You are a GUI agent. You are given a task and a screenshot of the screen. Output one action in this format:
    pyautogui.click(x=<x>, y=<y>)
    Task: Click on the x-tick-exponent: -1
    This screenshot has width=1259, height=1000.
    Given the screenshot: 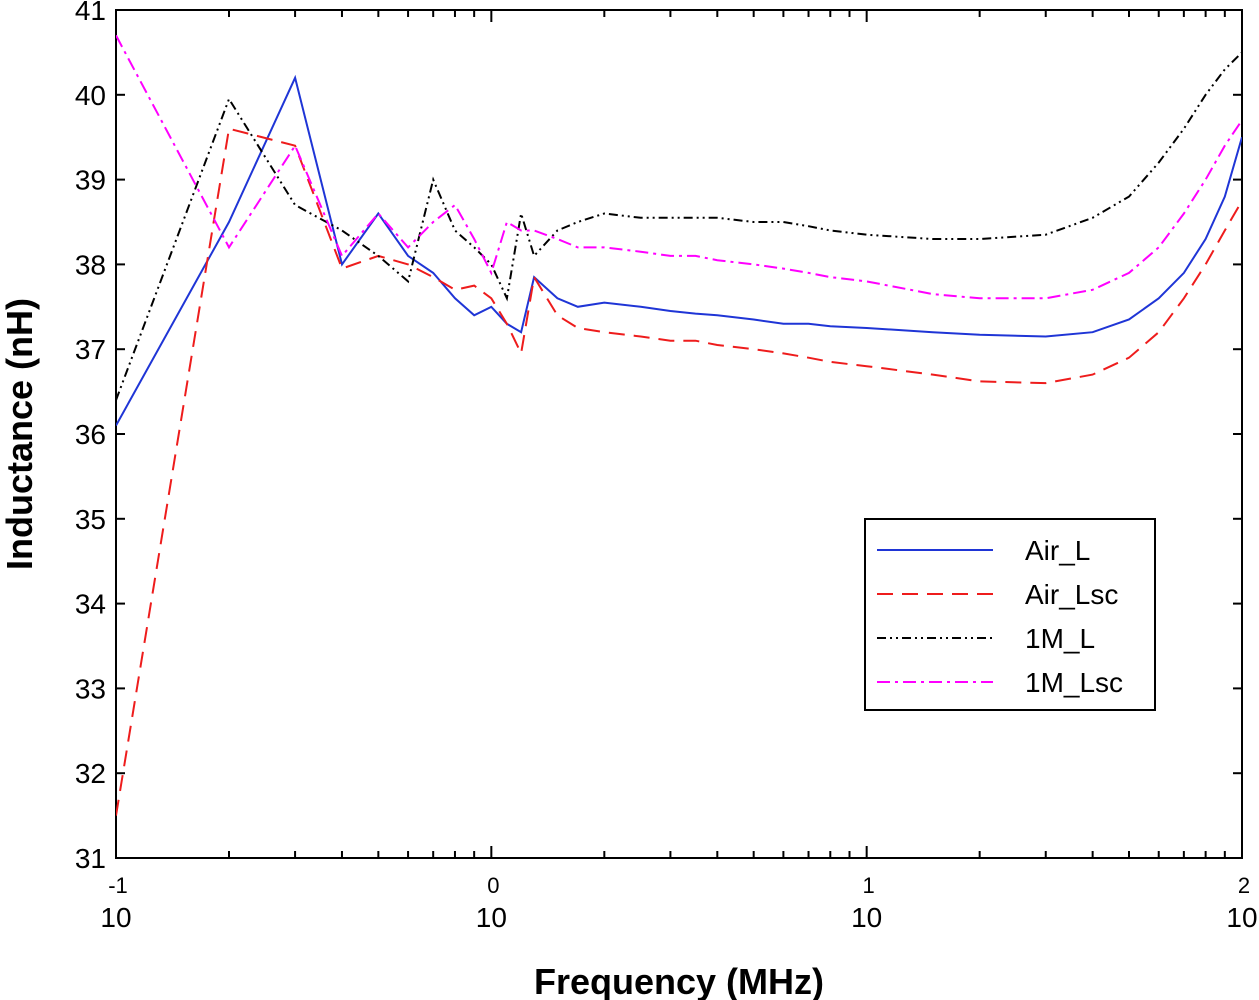 What is the action you would take?
    pyautogui.click(x=118, y=885)
    